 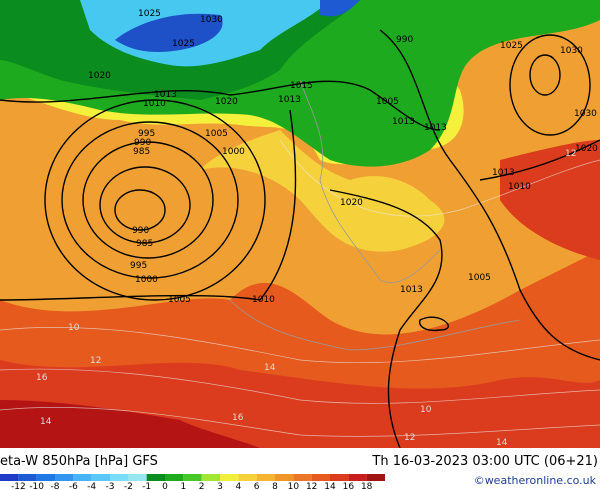 I want to click on colorbar: -12 -10 -8 -6 -4 -3 -2 -1 0 1 2 3 4 6 8 10 12 14 16 18, so click(x=192, y=482).